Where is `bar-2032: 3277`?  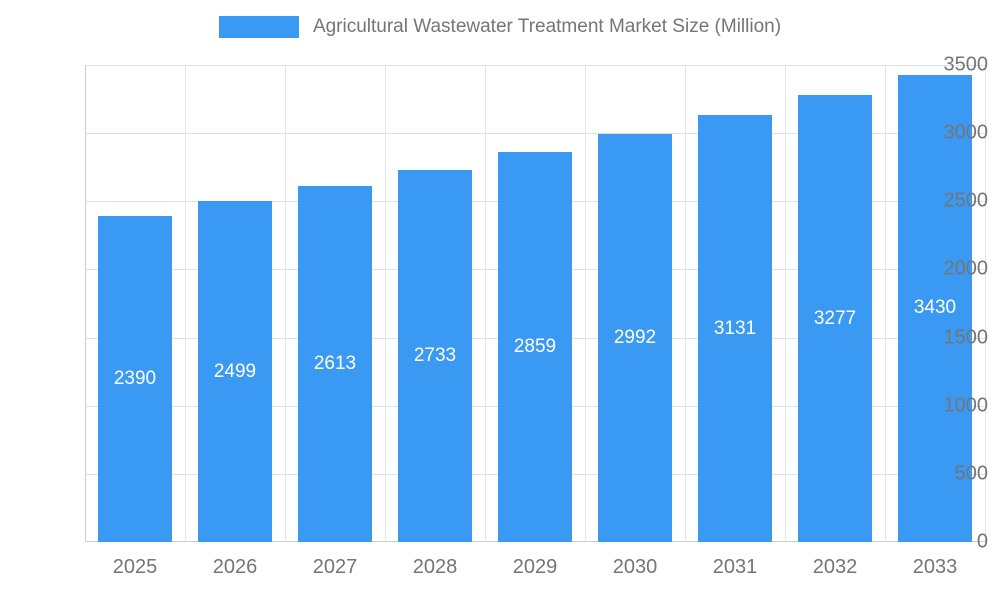
bar-2032: 3277 is located at coordinates (835, 318).